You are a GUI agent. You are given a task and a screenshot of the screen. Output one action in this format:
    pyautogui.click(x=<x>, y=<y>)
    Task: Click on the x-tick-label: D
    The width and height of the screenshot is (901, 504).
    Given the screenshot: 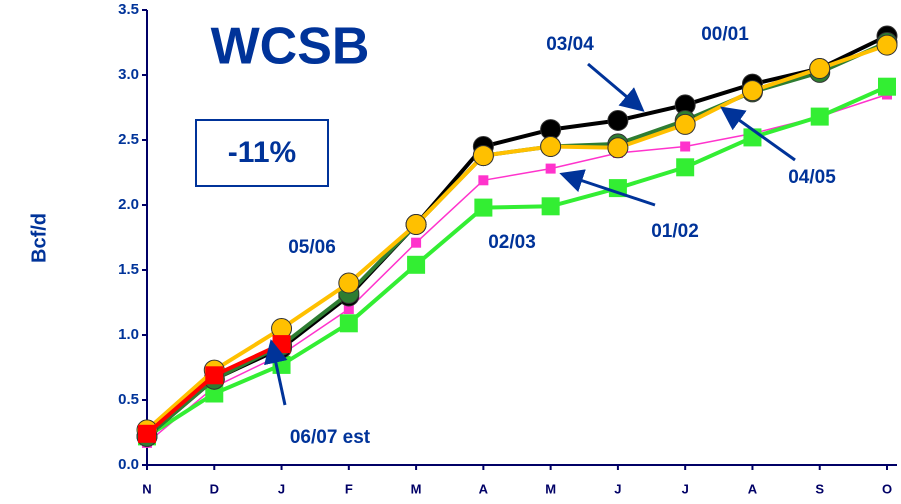 What is the action you would take?
    pyautogui.click(x=214, y=488)
    